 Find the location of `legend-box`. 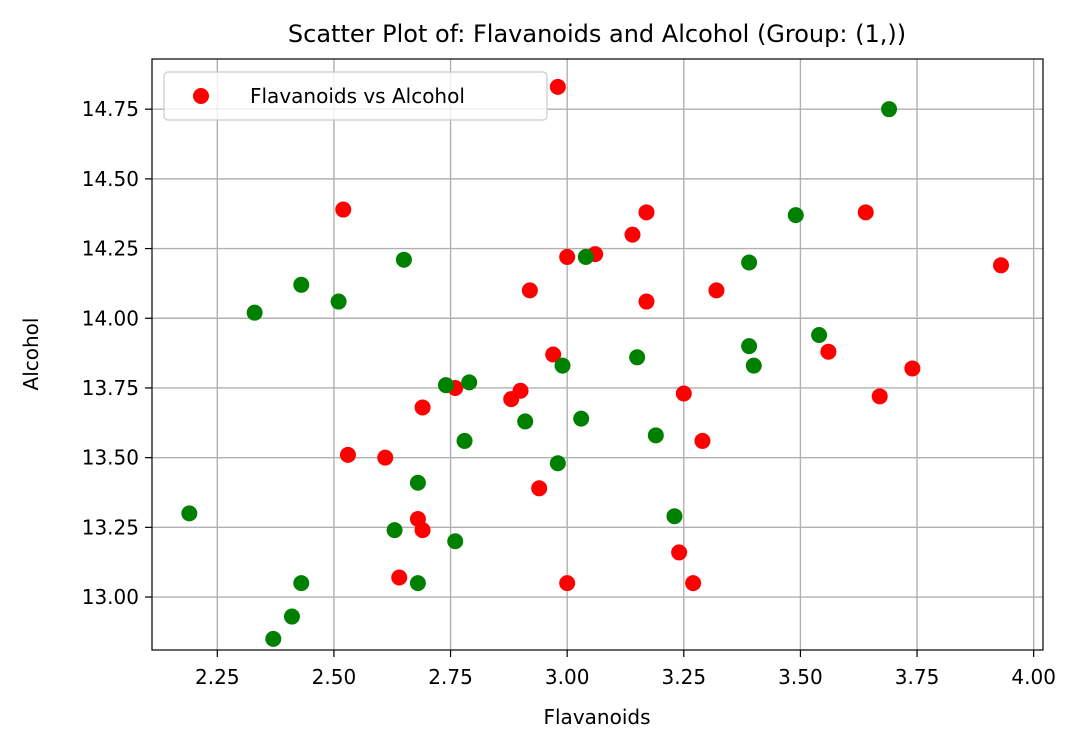

legend-box is located at coordinates (355, 96).